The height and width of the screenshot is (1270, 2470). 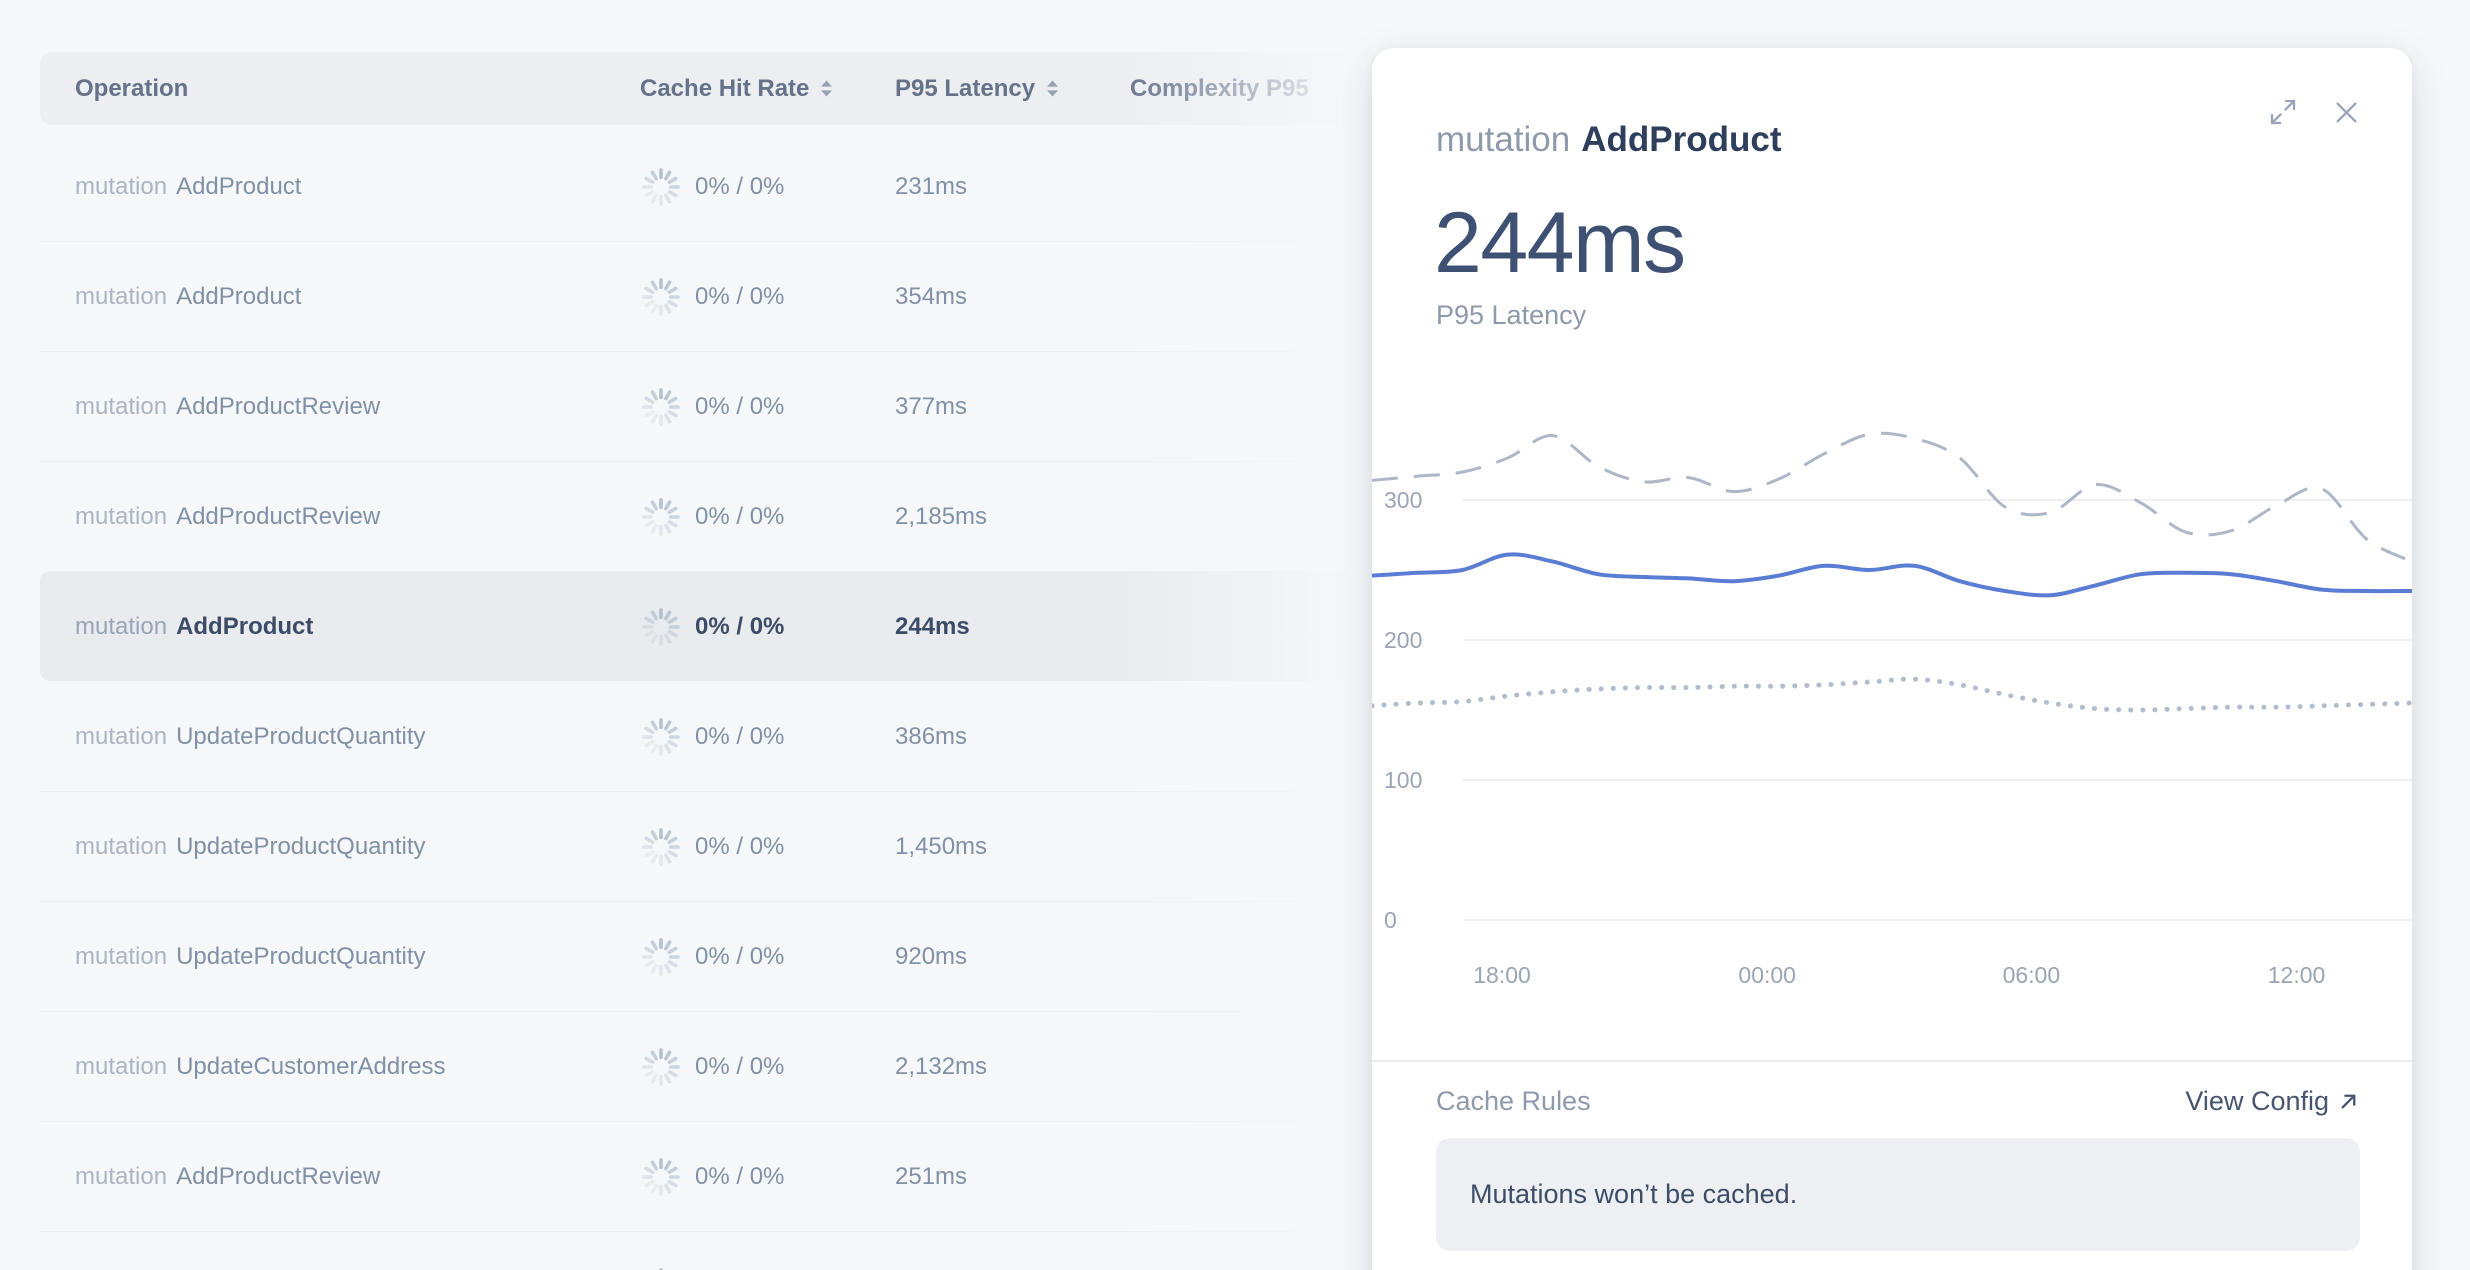 I want to click on operation-name: UpdateCustomerAddress, so click(x=311, y=1066).